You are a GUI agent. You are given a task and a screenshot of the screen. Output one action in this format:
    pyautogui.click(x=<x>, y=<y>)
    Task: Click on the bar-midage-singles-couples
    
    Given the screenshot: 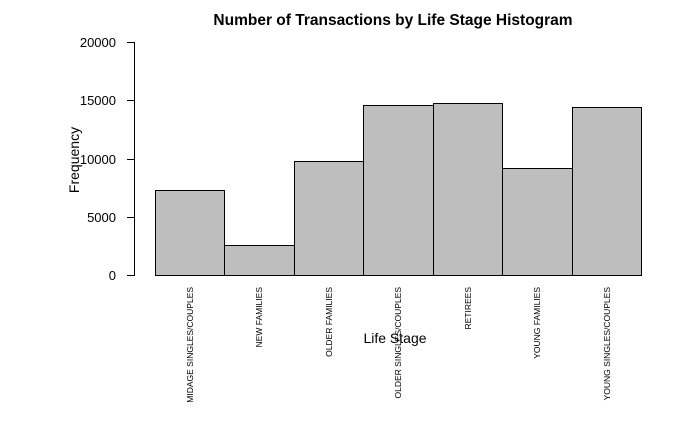 What is the action you would take?
    pyautogui.click(x=190, y=233)
    